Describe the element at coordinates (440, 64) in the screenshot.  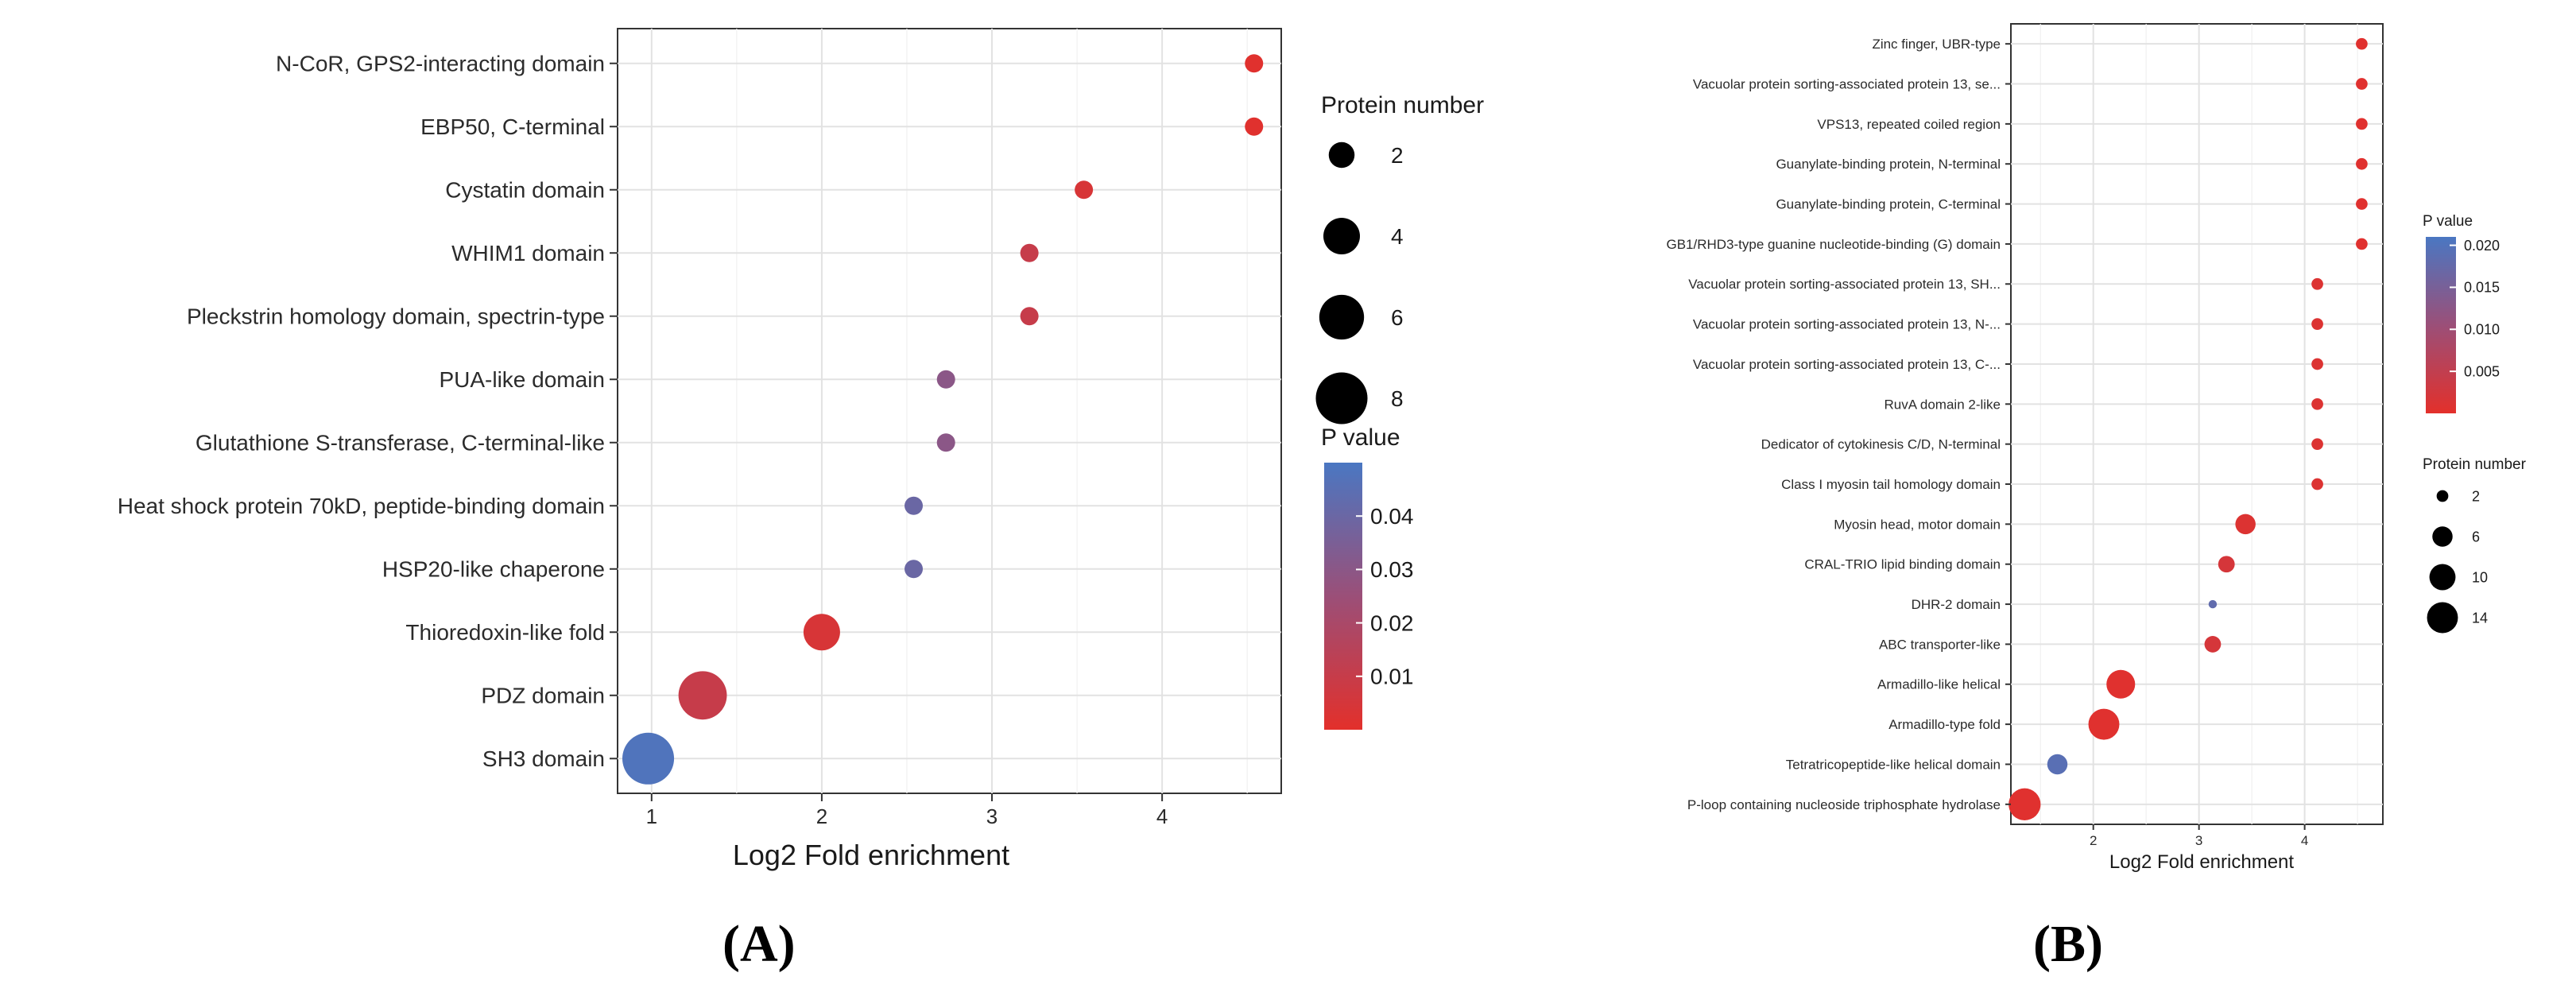
I see `y-tick-label: N-CoR, GPS2-interacting domain` at that location.